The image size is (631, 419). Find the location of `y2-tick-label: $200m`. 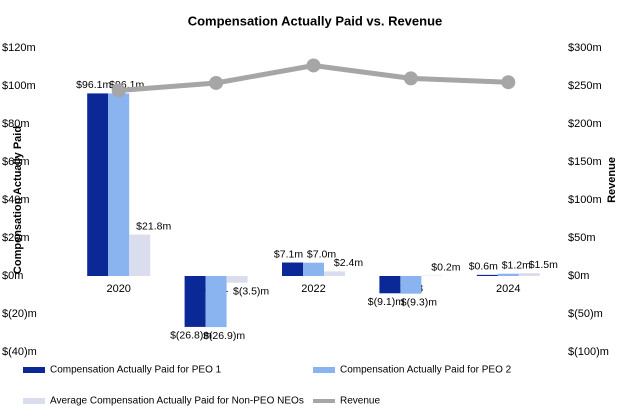

y2-tick-label: $200m is located at coordinates (585, 124).